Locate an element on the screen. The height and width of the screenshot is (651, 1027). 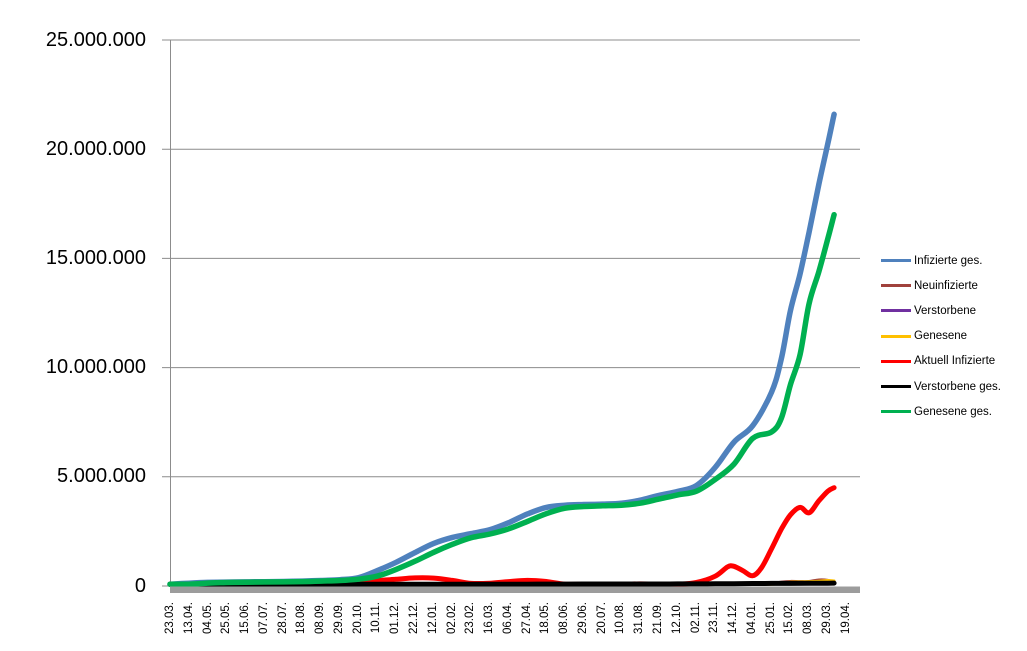
x-tick-label: 04.05. is located at coordinates (207, 618).